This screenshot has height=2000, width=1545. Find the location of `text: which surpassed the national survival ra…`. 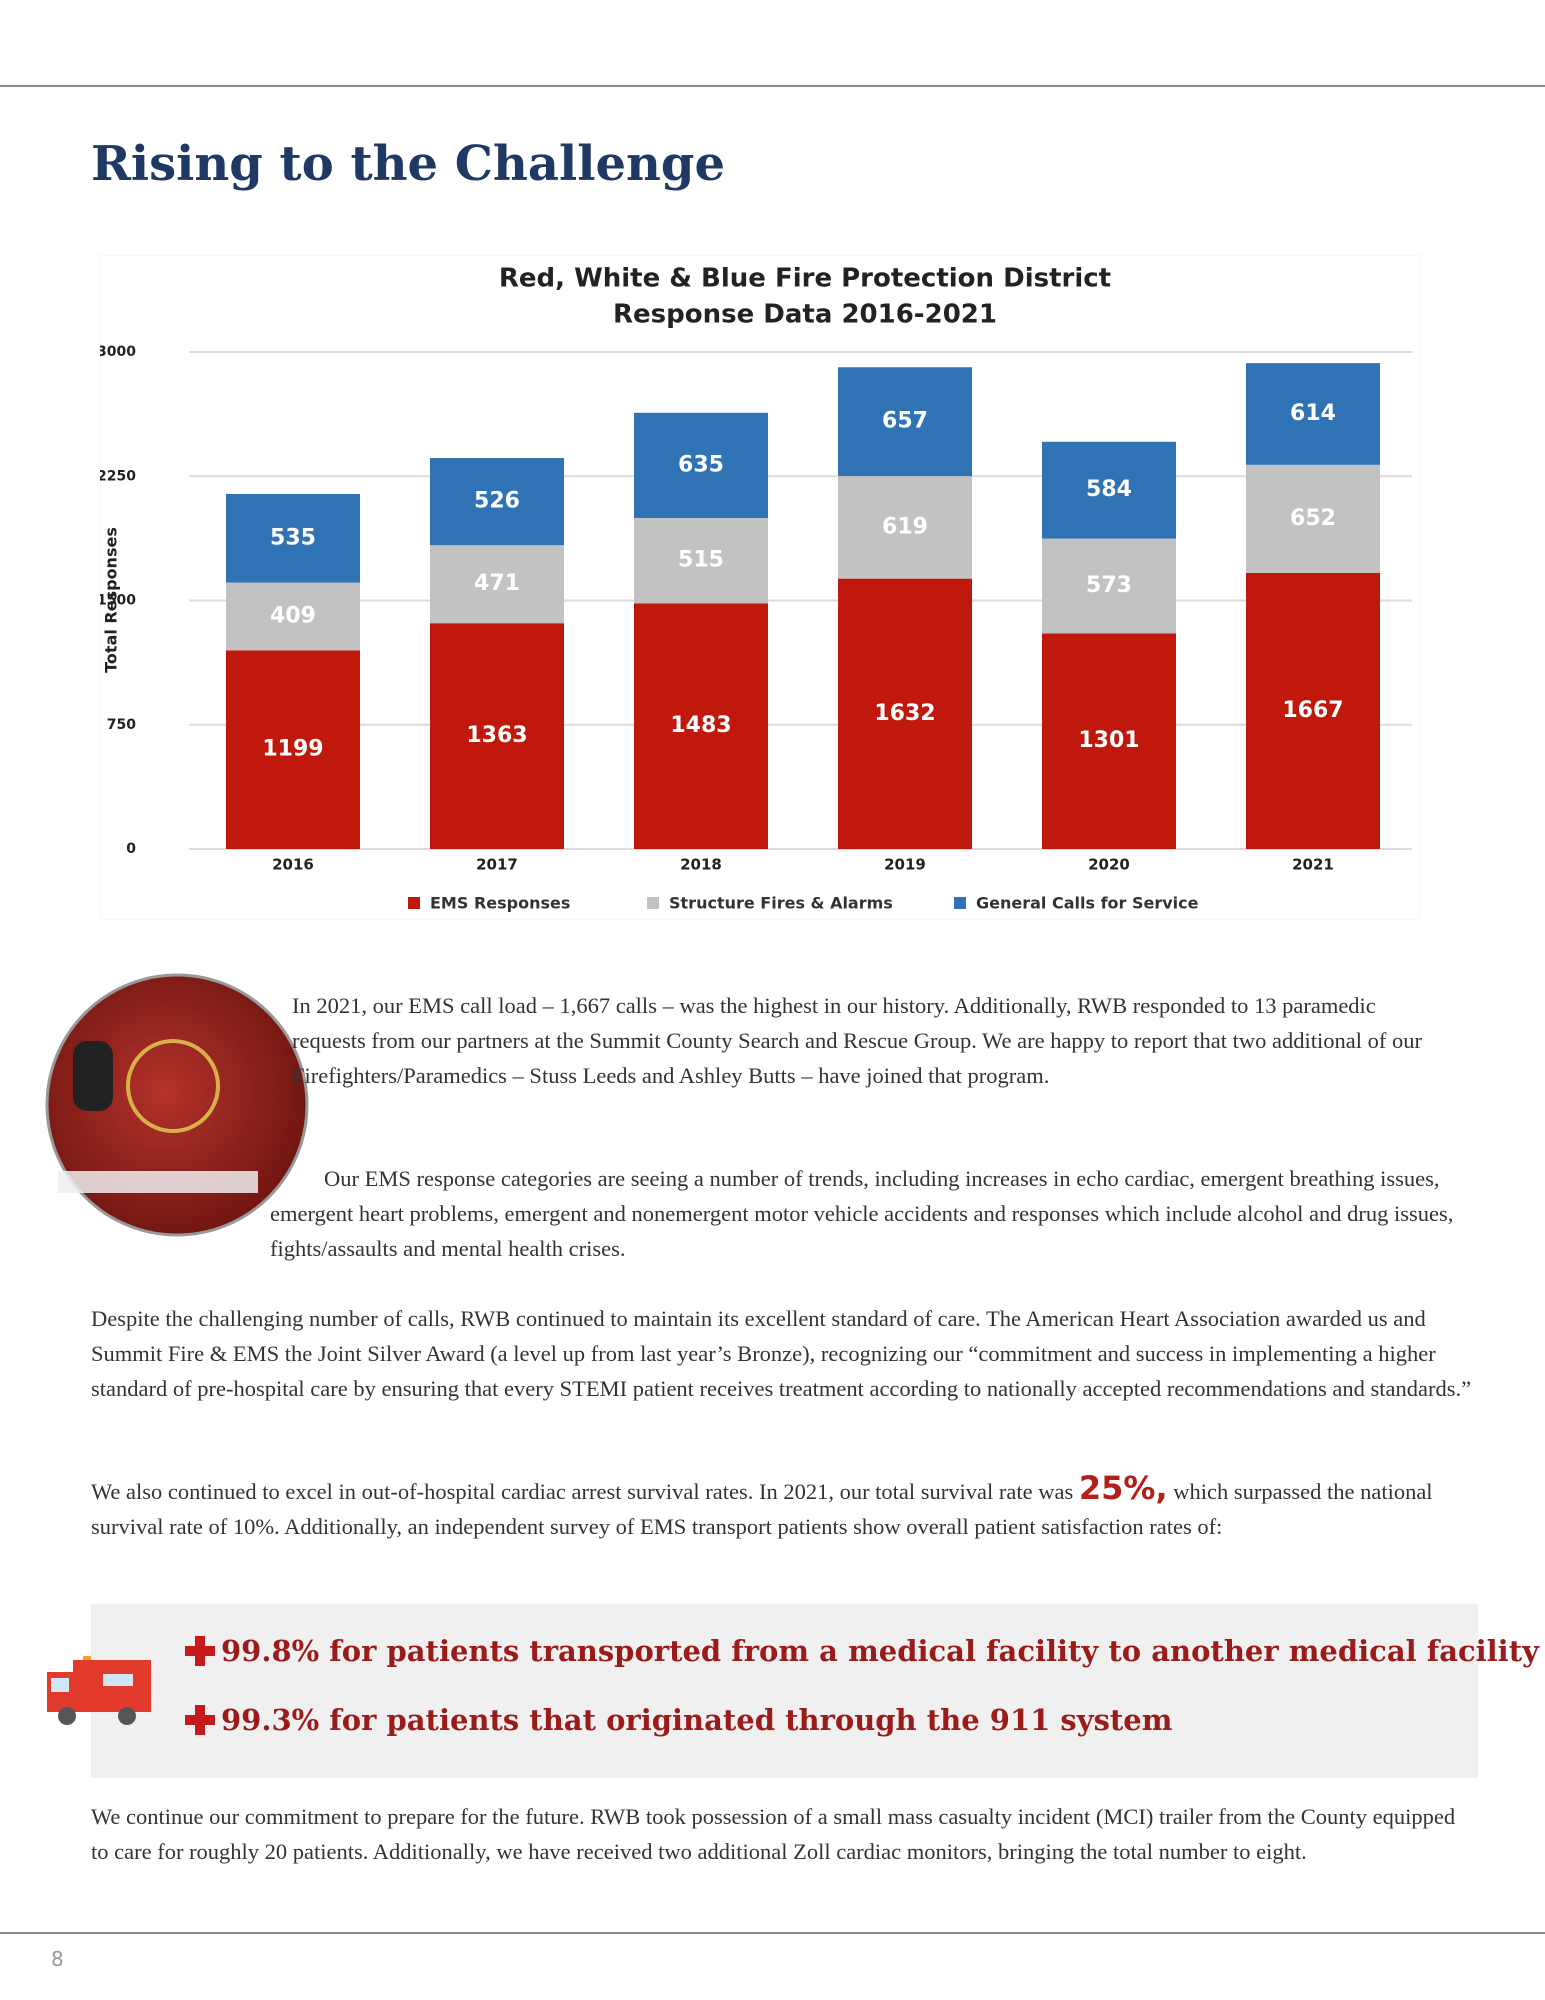

text: which surpassed the national survival ra… is located at coordinates (762, 1509).